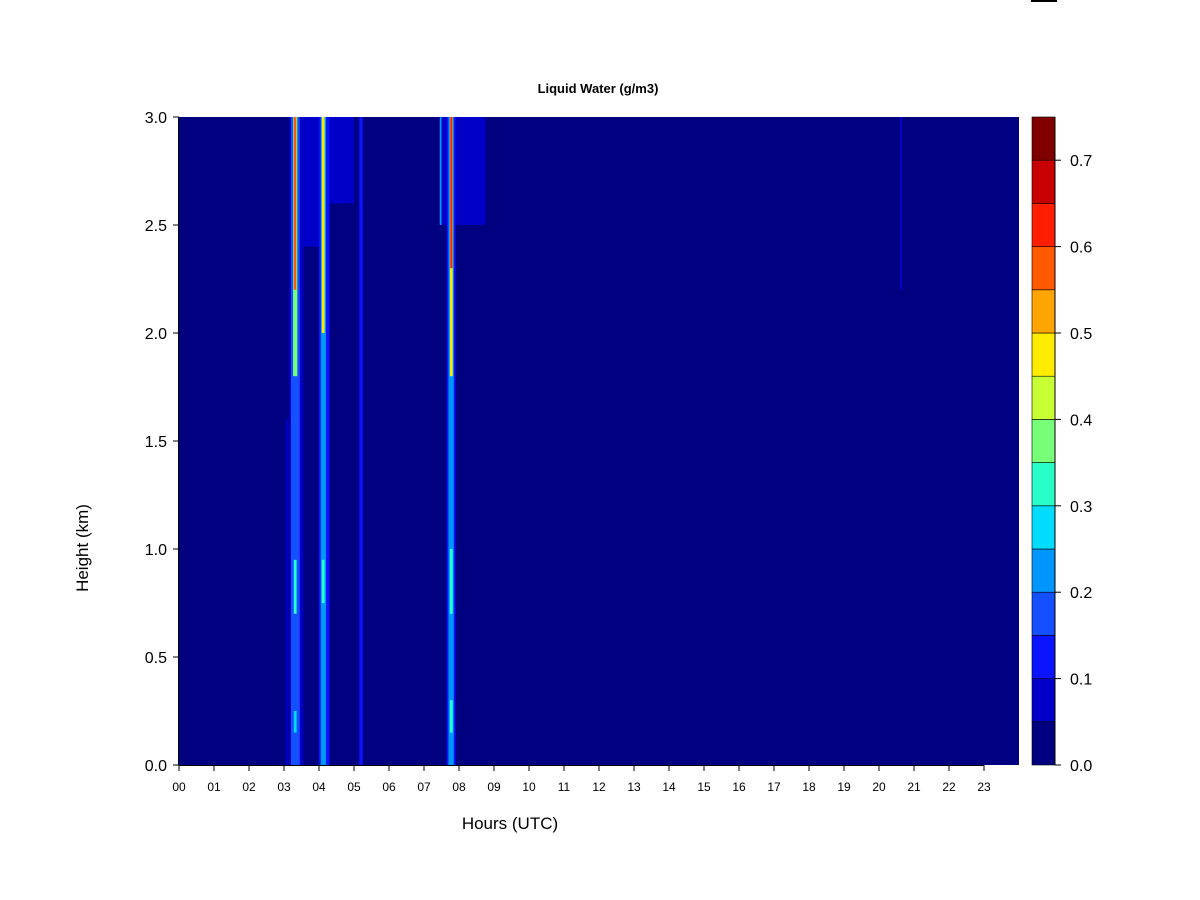 The height and width of the screenshot is (900, 1200). I want to click on x-tick-label-17: 17, so click(774, 787).